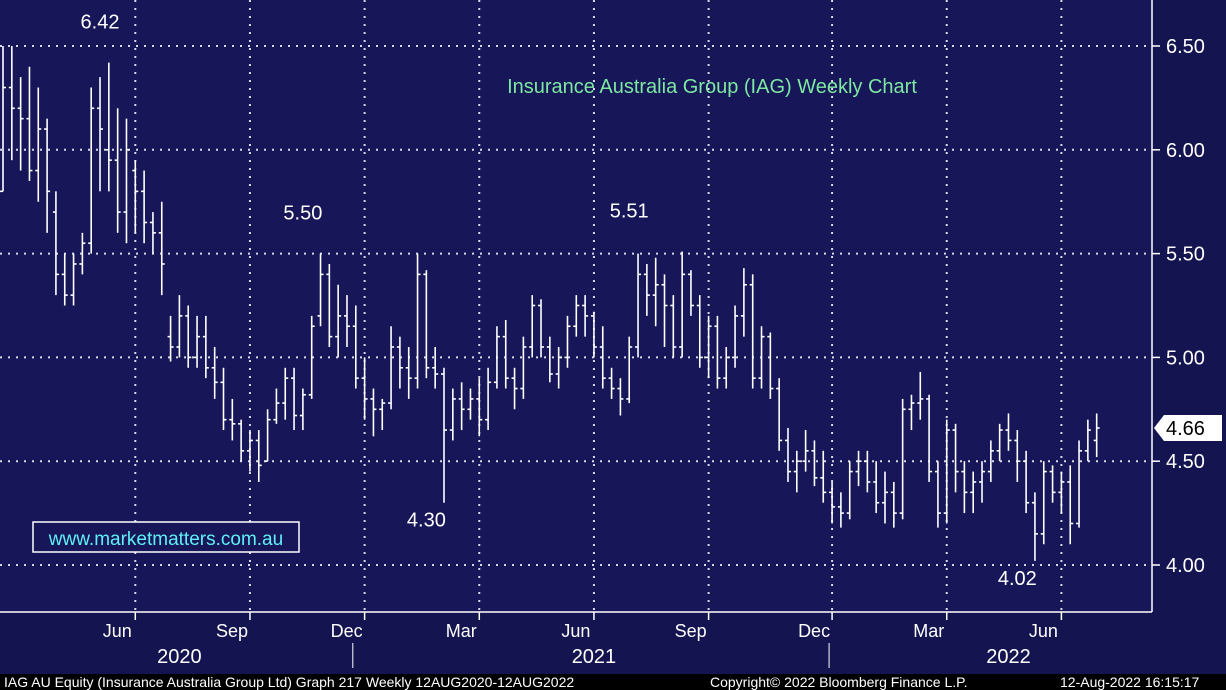 The image size is (1226, 690). Describe the element at coordinates (1008, 657) in the screenshot. I see `year-label: 2022` at that location.